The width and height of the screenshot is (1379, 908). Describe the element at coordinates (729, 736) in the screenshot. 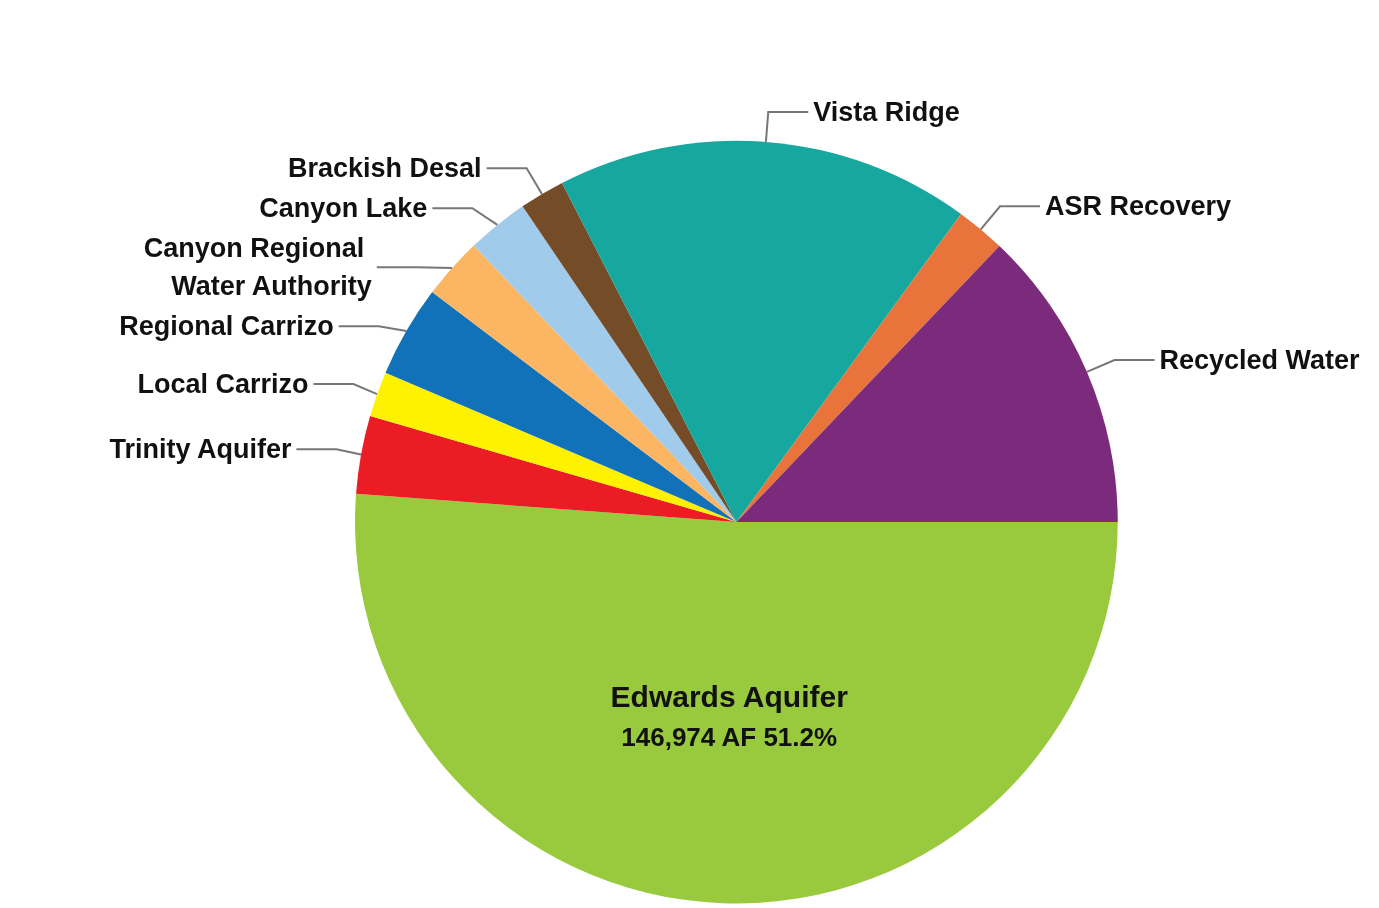

I see `data-label: 146,974 AF 51.2%` at that location.